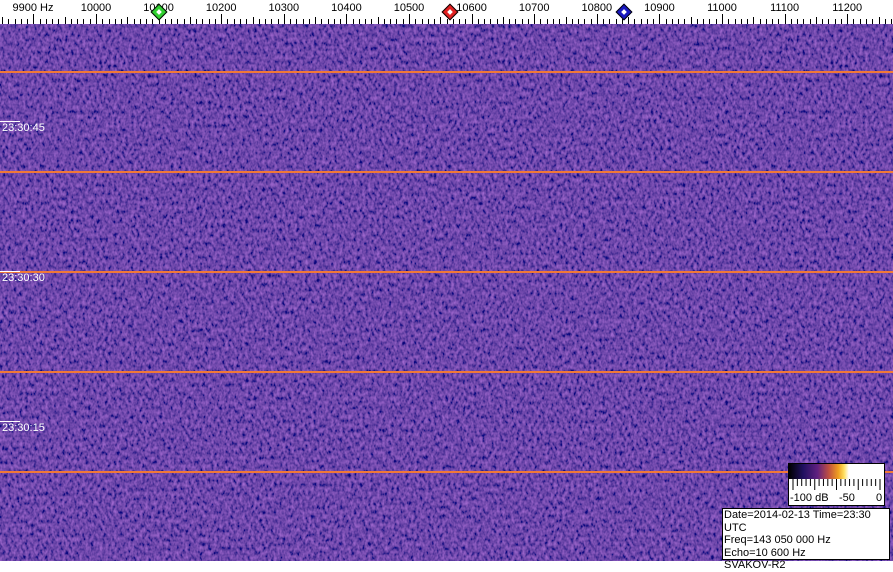  What do you see at coordinates (797, 521) in the screenshot?
I see `date-time: Date=2014-02-13 Time=23:30 UTC` at bounding box center [797, 521].